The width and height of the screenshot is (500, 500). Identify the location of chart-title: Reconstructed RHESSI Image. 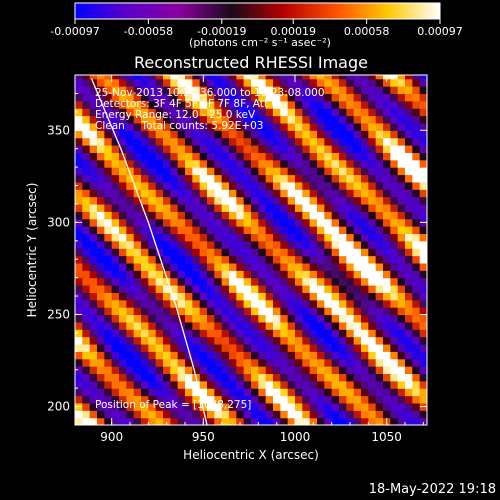
(251, 62).